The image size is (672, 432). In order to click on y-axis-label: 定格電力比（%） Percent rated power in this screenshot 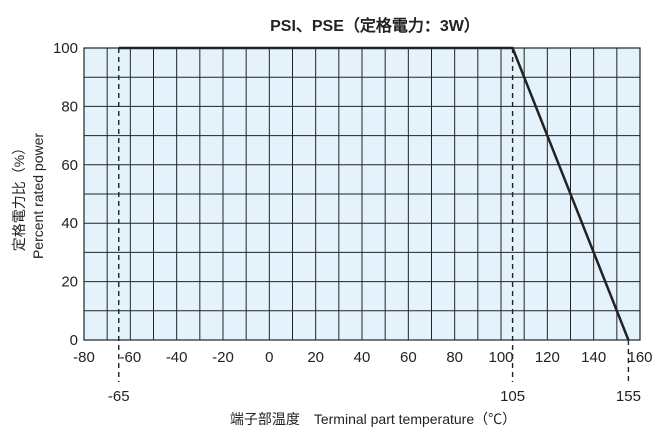, I will do `click(28, 196)`.